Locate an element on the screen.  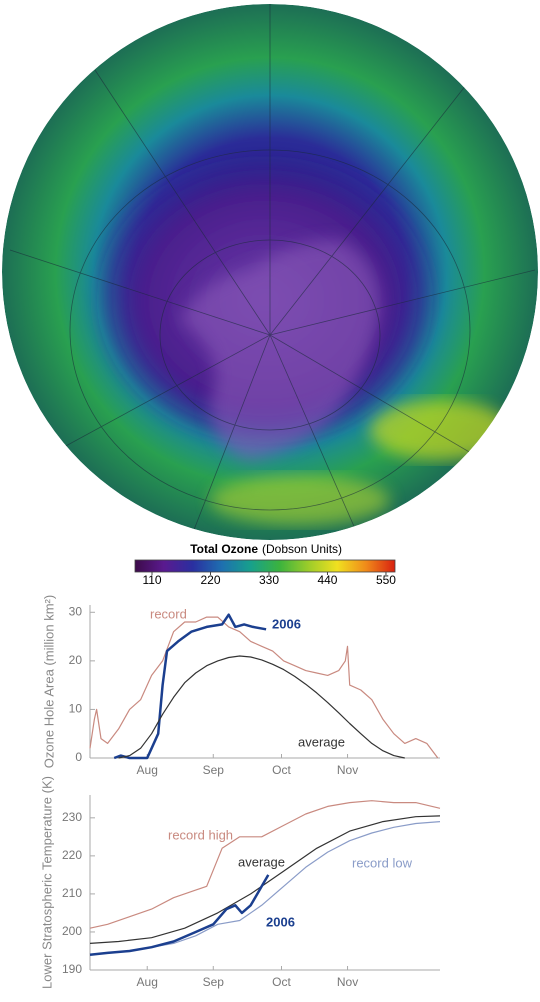
series-label: record low is located at coordinates (382, 862).